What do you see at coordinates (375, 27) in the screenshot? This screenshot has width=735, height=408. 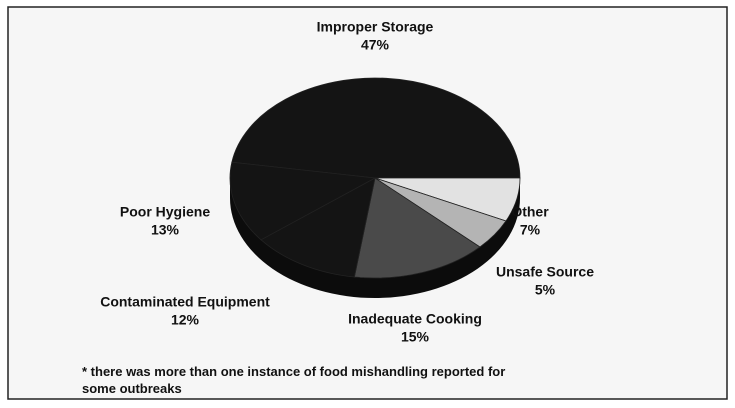 I see `slice-label: Improper Storage` at bounding box center [375, 27].